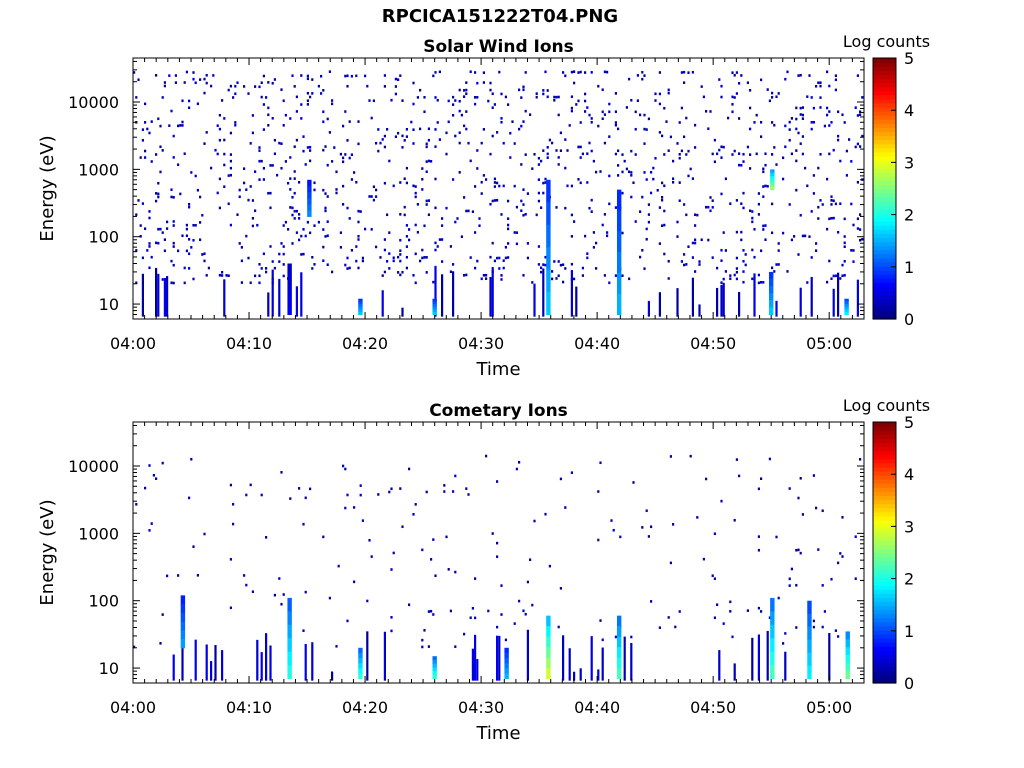 The height and width of the screenshot is (768, 1024). What do you see at coordinates (886, 405) in the screenshot?
I see `colorbar-label: Log counts` at bounding box center [886, 405].